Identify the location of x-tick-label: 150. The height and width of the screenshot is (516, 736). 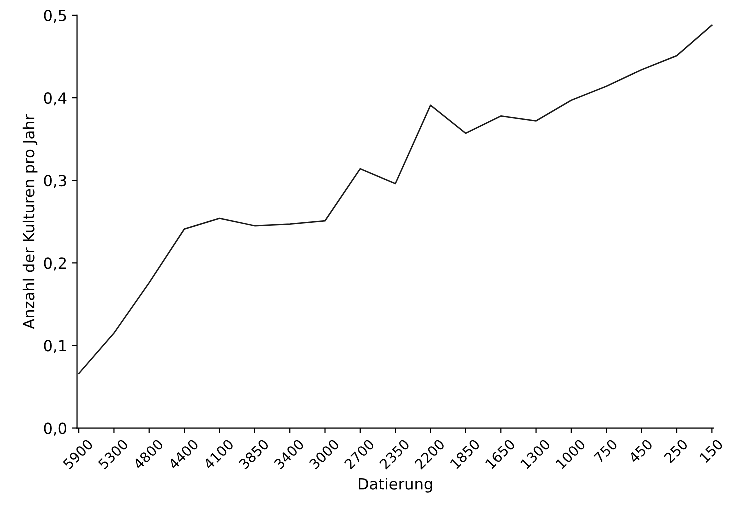
(711, 451).